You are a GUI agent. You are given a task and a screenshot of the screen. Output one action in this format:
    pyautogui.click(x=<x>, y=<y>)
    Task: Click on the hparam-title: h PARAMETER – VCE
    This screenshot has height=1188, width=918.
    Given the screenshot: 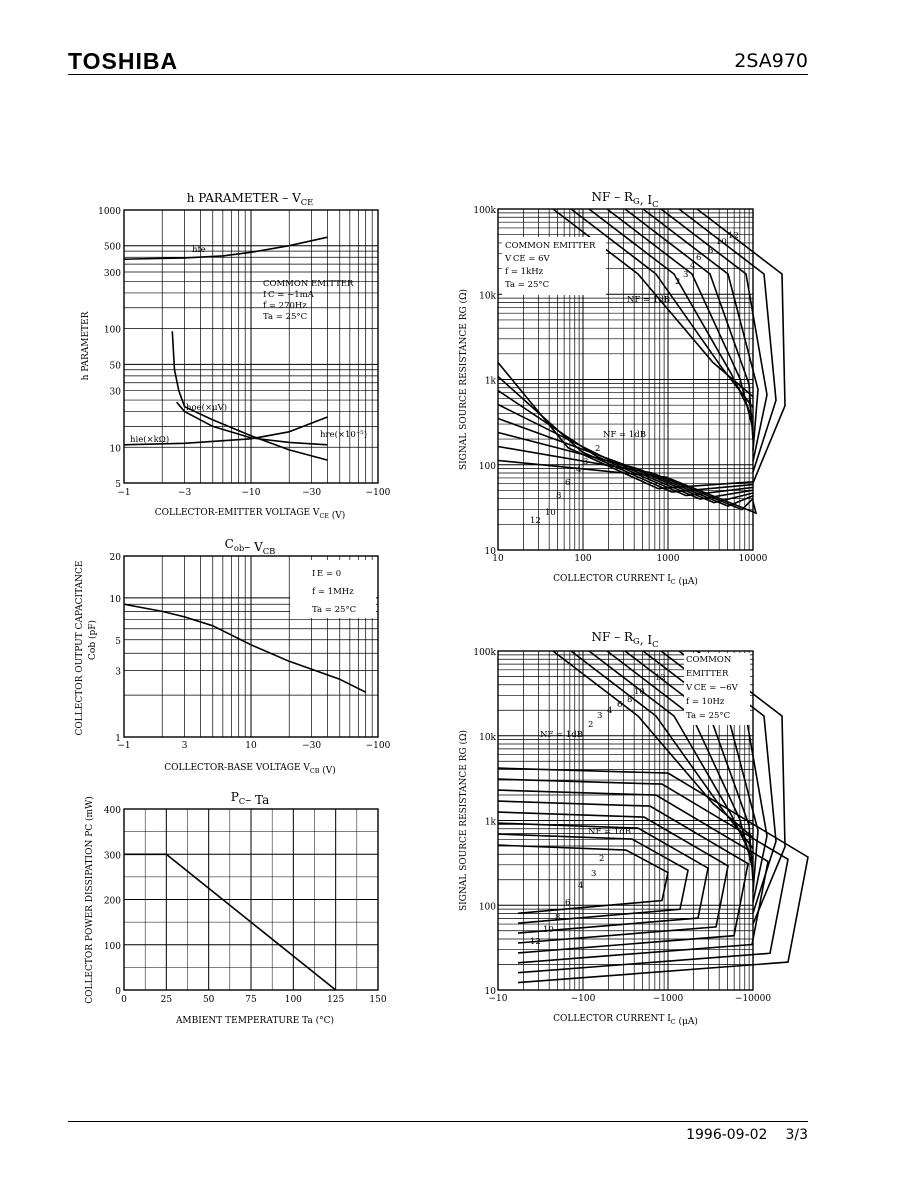 What is the action you would take?
    pyautogui.click(x=250, y=199)
    